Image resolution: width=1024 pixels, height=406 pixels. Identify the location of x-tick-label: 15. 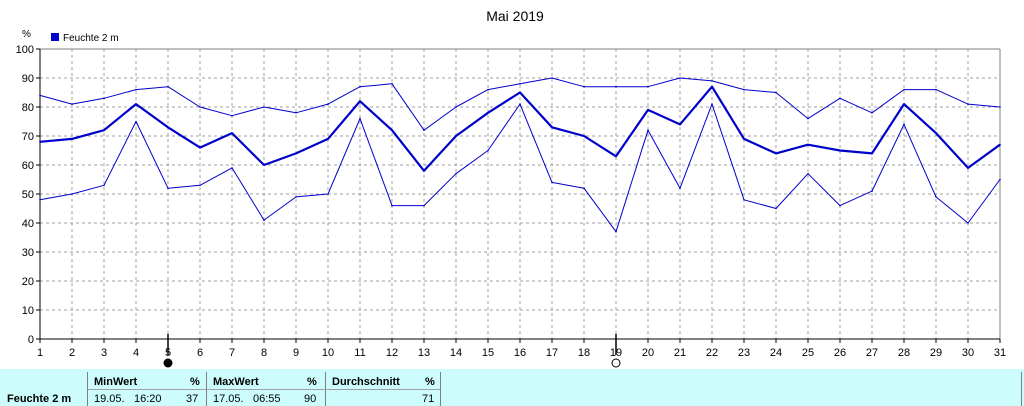
(488, 353).